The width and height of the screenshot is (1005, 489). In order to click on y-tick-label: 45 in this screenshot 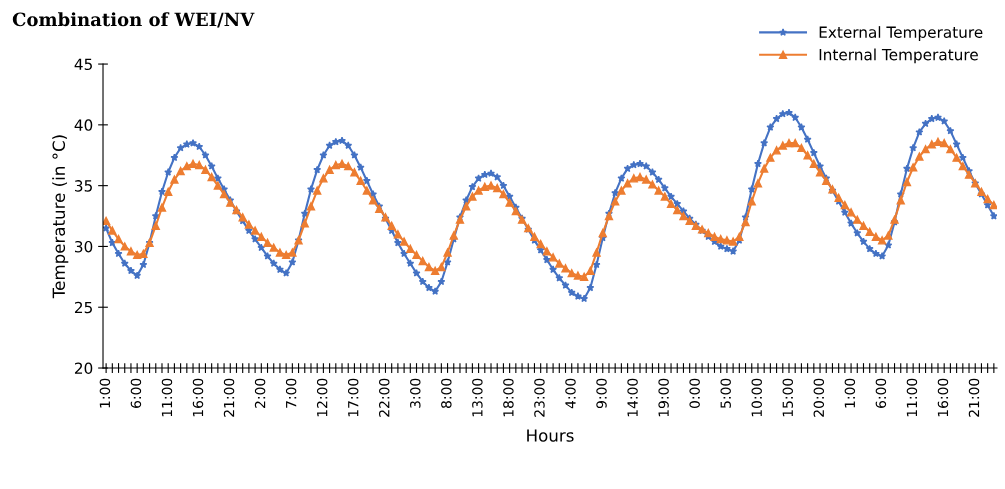, I will do `click(83, 64)`.